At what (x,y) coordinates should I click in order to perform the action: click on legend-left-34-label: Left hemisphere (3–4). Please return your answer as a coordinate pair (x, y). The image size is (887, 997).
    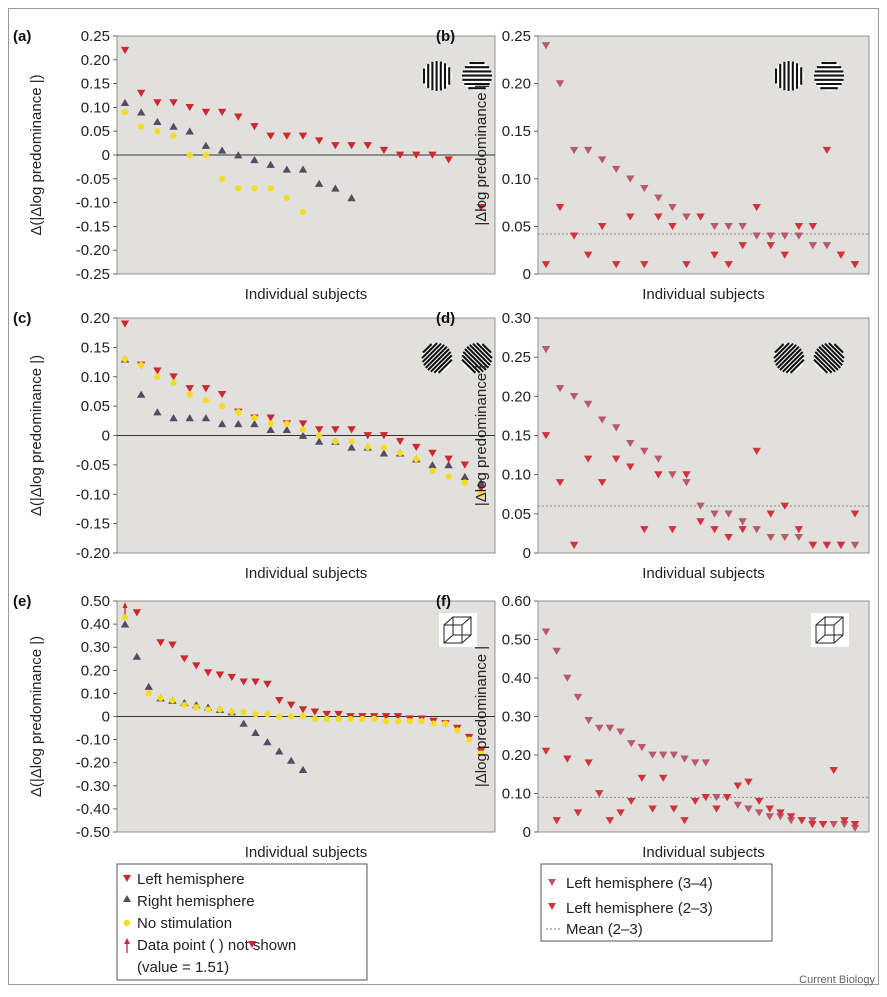
    Looking at the image, I should click on (639, 883).